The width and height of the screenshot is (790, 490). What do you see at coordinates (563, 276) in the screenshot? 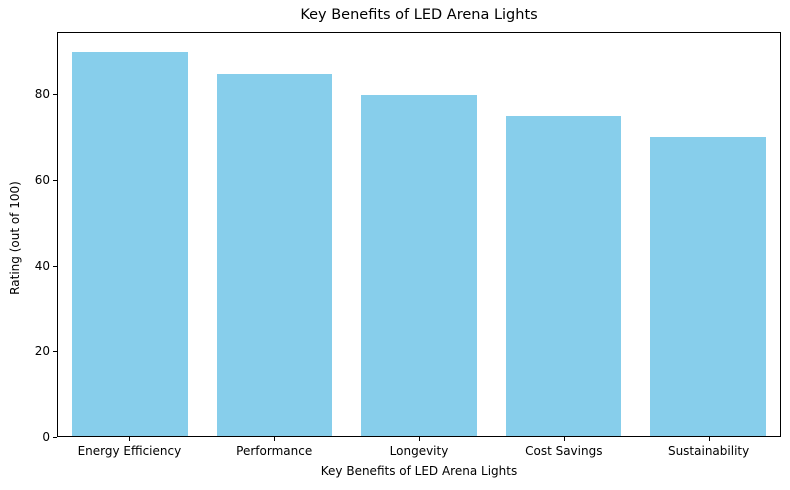
I see `bar-cost-savings` at bounding box center [563, 276].